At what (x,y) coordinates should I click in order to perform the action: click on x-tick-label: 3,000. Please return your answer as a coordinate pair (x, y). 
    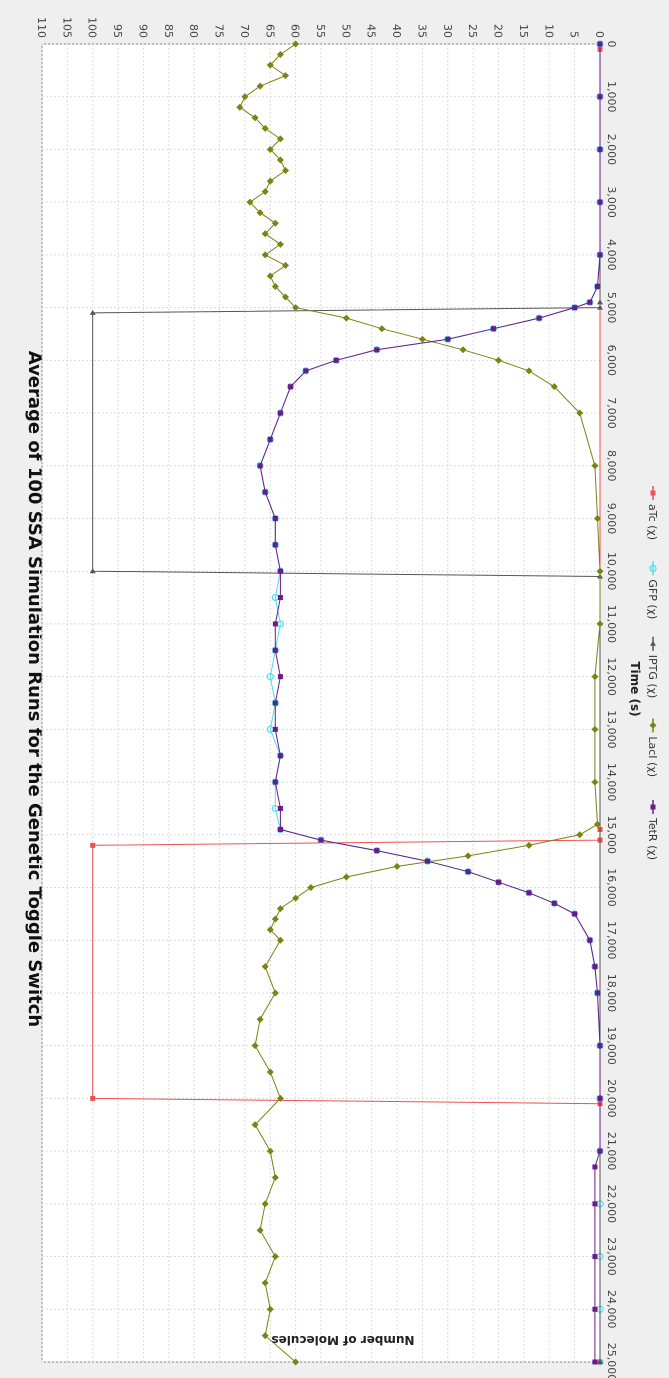
    Looking at the image, I should click on (611, 202).